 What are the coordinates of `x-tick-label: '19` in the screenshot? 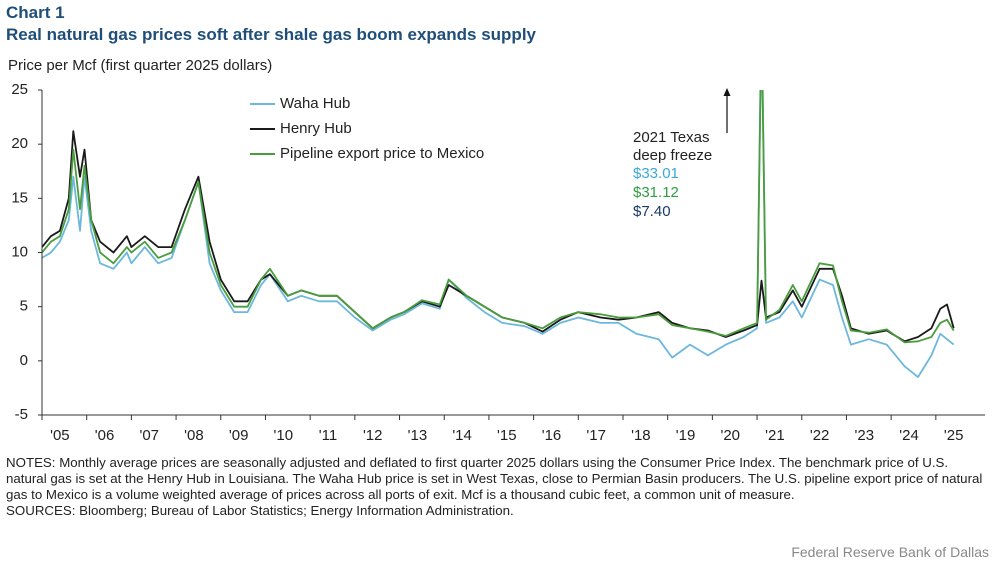 It's located at (686, 435).